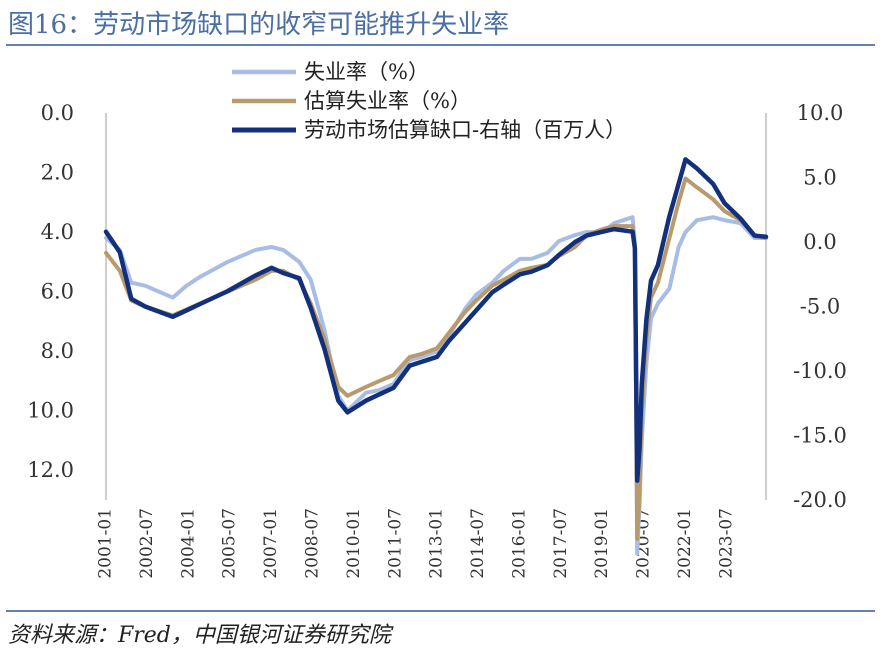  Describe the element at coordinates (820, 113) in the screenshot. I see `right-tick-label: 10.0` at that location.